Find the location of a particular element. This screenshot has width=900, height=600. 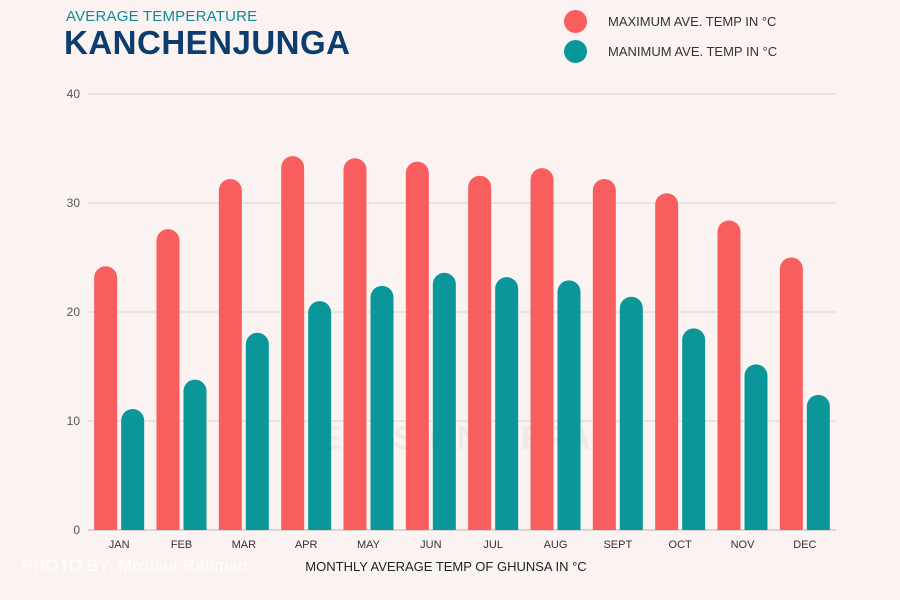

legend-label-max: MAXIMUM AVE. TEMP IN °C is located at coordinates (692, 21).